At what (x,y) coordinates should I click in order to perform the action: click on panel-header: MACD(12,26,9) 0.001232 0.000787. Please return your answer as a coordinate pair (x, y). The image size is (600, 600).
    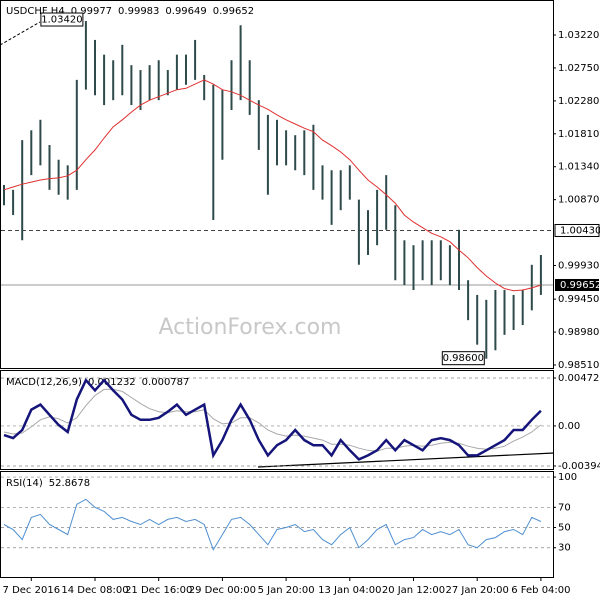
    Looking at the image, I should click on (97, 382).